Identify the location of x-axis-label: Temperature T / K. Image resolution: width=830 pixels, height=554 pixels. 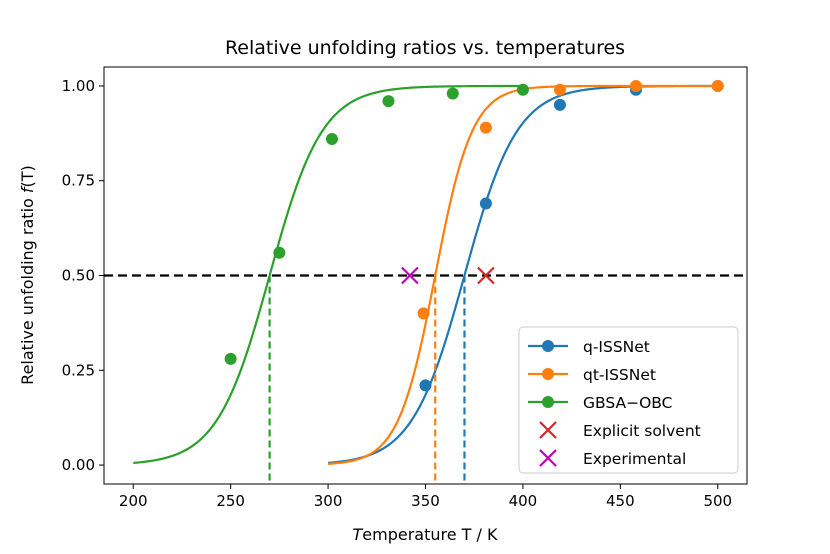
(426, 534).